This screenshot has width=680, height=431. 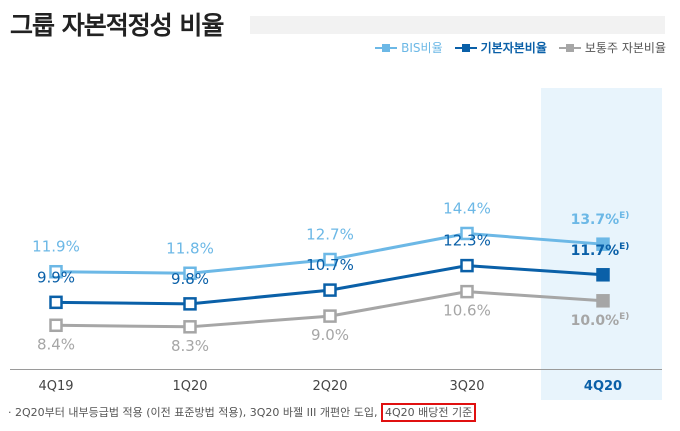 What do you see at coordinates (190, 346) in the screenshot?
I see `data-label-common: 8.3%` at bounding box center [190, 346].